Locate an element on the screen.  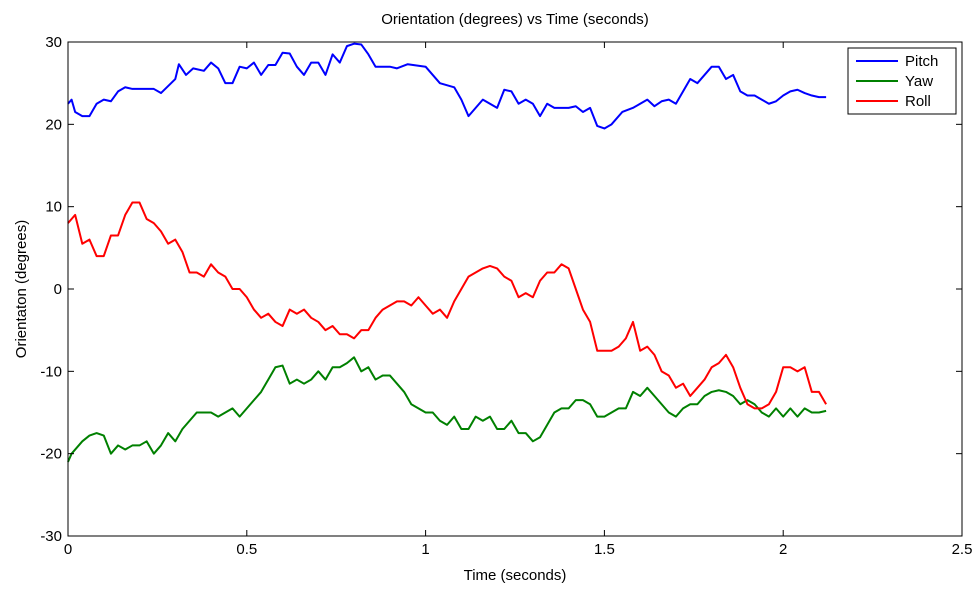
series-line-pitch is located at coordinates (447, 86).